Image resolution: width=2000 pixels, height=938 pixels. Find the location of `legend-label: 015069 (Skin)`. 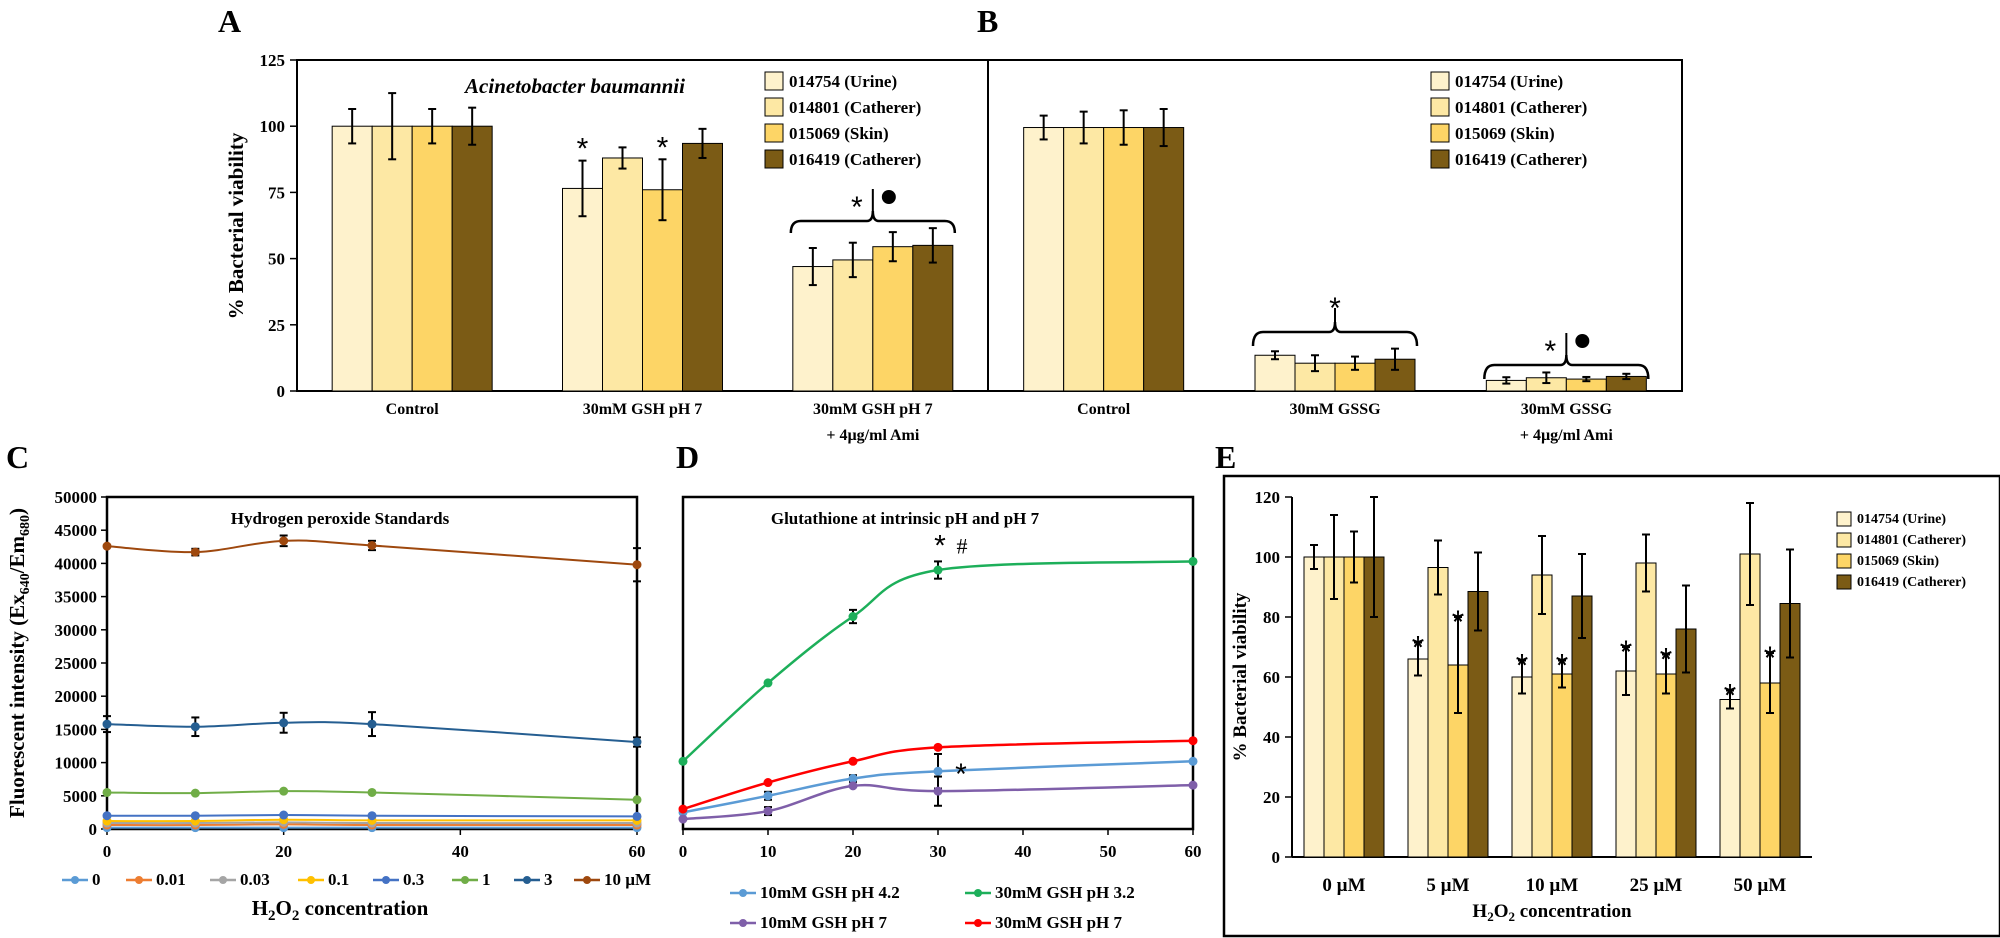

legend-label: 015069 (Skin) is located at coordinates (839, 133).